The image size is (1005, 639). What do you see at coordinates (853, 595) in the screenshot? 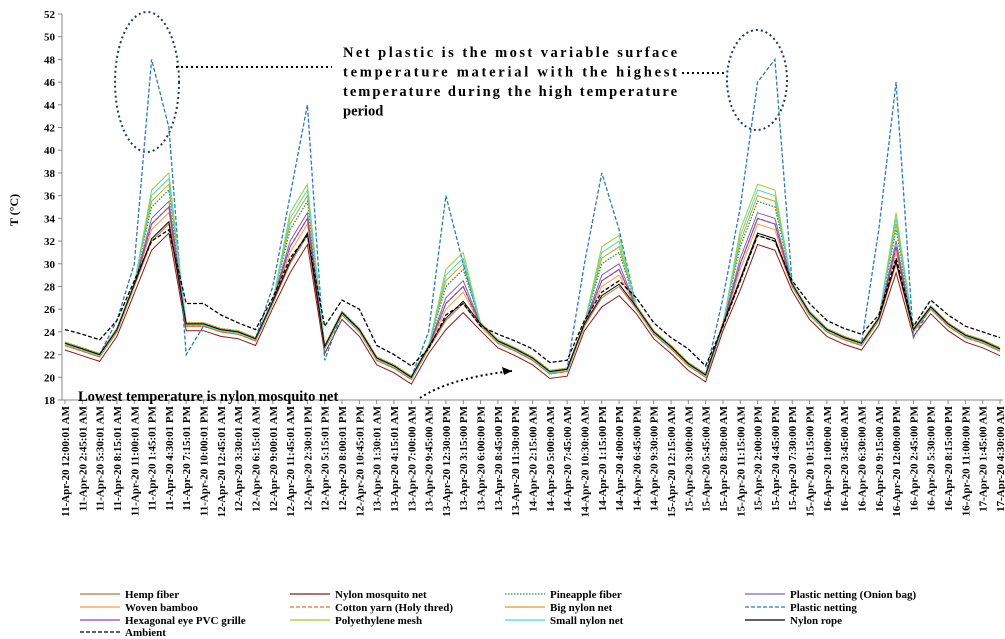
I see `legend-label: Plastic netting (Onion bag)` at bounding box center [853, 595].